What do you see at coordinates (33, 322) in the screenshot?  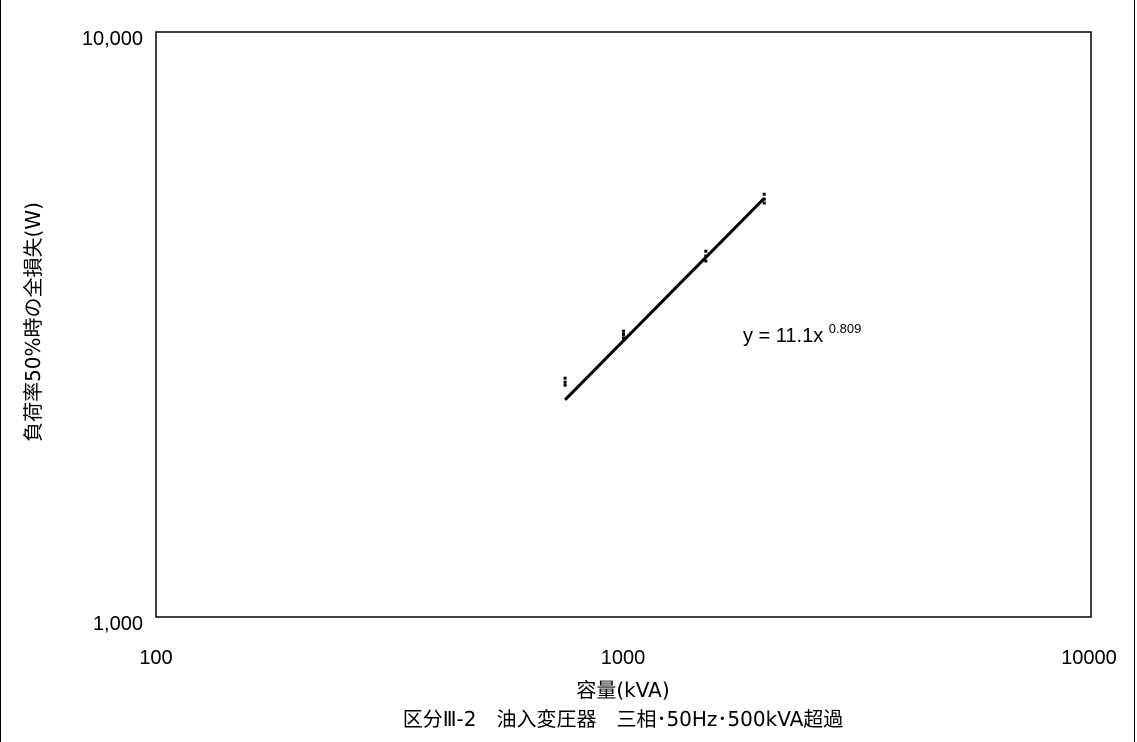 I see `y-axis-title: 負荷率50%時の全損失(W)` at bounding box center [33, 322].